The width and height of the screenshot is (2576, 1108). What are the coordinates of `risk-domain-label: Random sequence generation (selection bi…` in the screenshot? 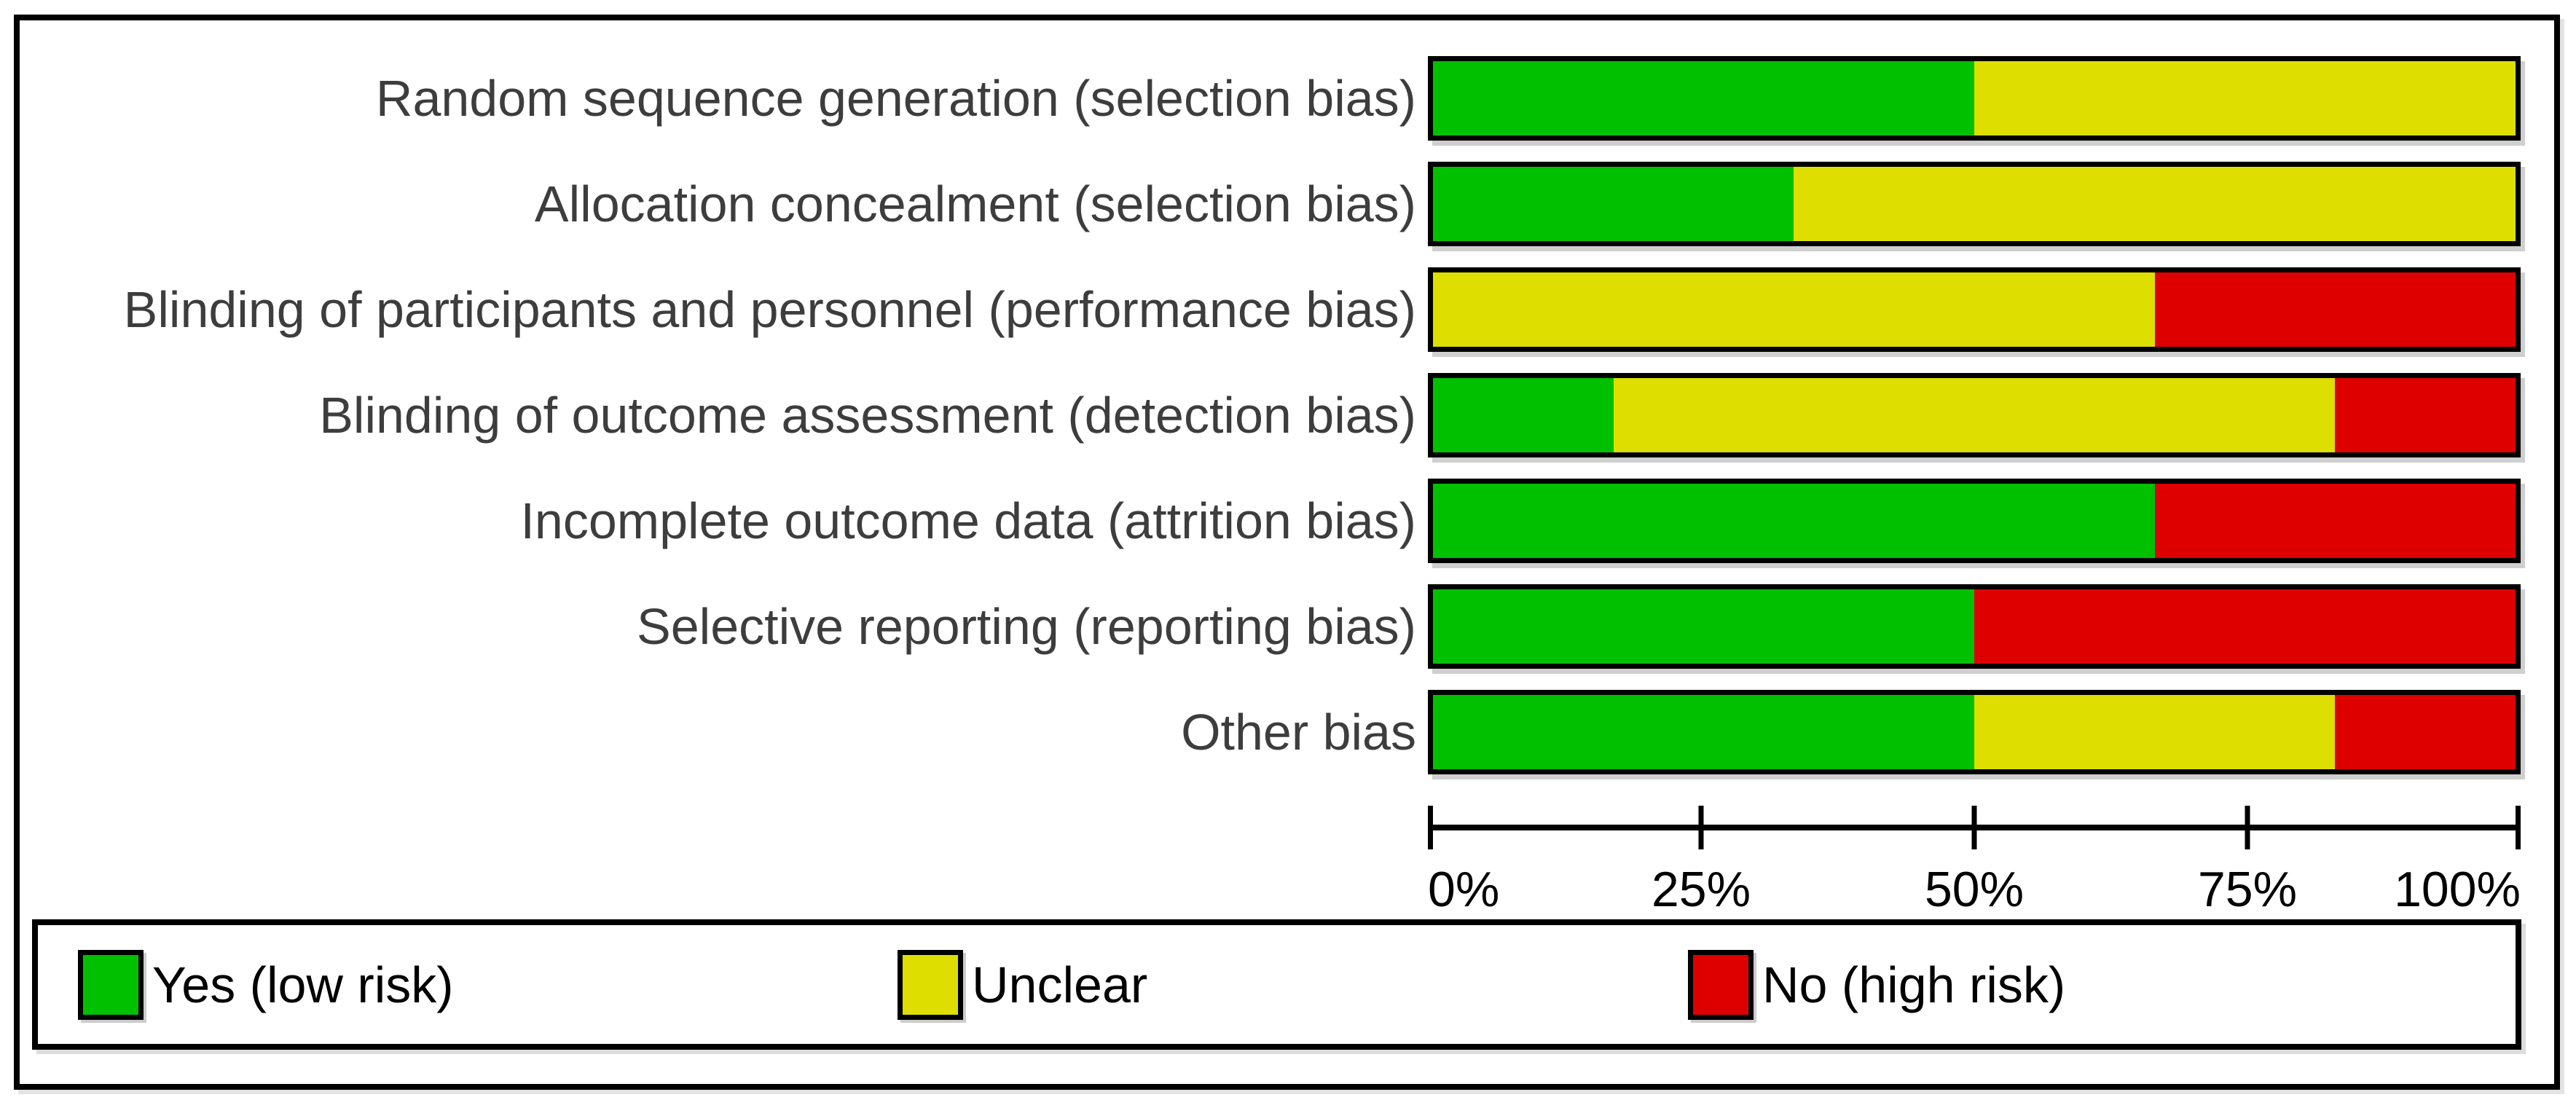 It's located at (895, 98).